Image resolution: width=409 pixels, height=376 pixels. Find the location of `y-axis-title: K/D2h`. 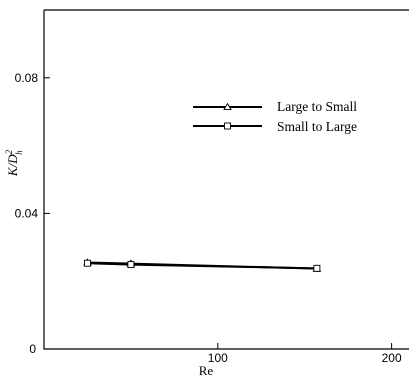

y-axis-title: K/D2h is located at coordinates (14, 163).